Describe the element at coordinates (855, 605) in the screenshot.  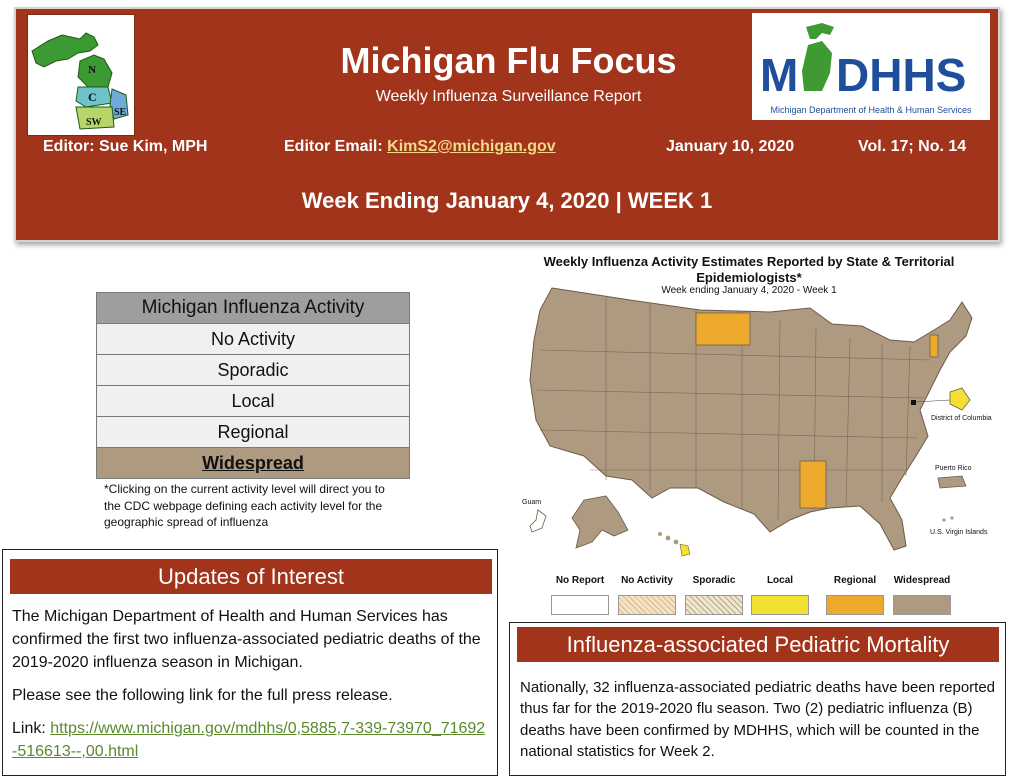
I see `legend-swatch-regional` at that location.